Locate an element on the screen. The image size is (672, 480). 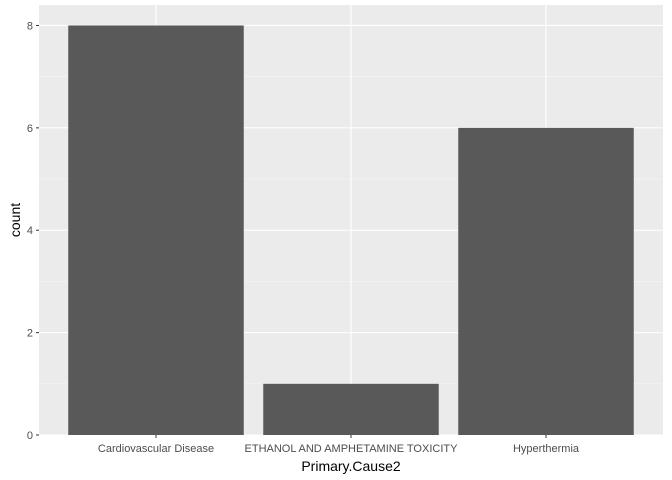
x-tick-label: Cardiovascular Disease is located at coordinates (156, 449).